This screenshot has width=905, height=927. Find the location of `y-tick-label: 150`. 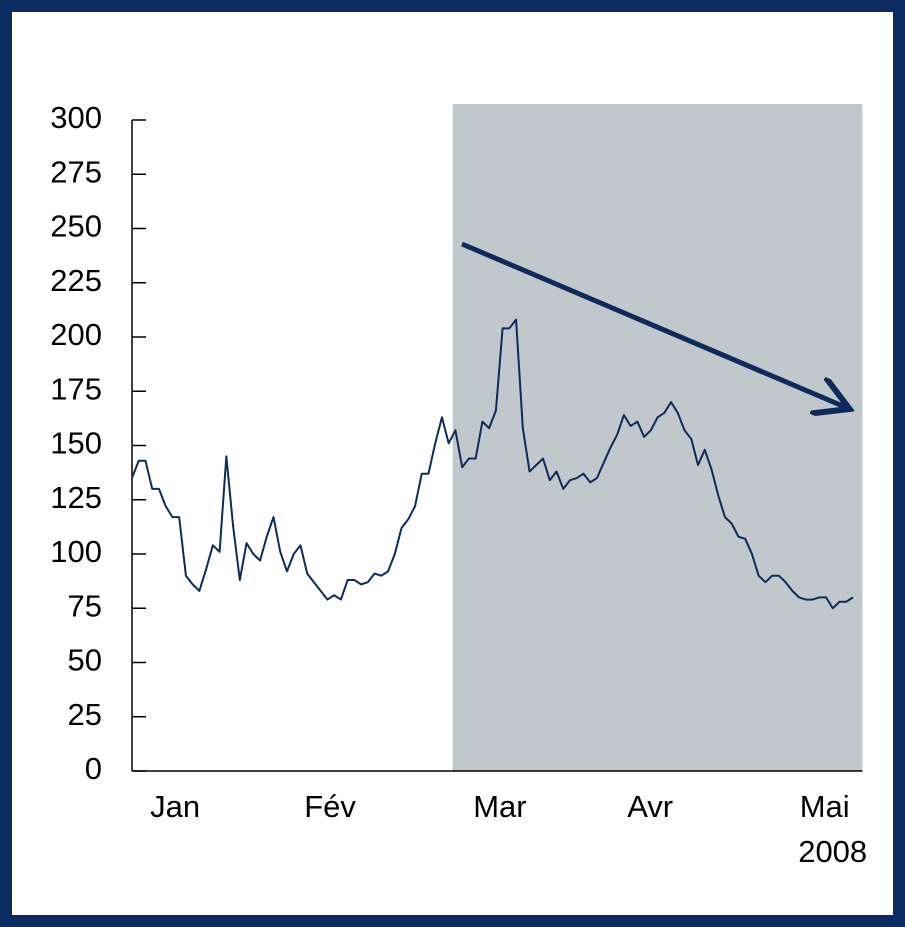

y-tick-label: 150 is located at coordinates (76, 443).